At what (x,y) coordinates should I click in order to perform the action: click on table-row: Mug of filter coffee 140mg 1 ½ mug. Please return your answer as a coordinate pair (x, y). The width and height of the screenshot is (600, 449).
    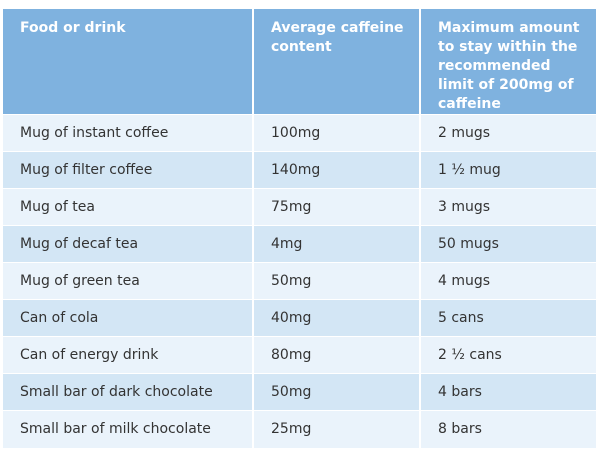
    Looking at the image, I should click on (299, 170).